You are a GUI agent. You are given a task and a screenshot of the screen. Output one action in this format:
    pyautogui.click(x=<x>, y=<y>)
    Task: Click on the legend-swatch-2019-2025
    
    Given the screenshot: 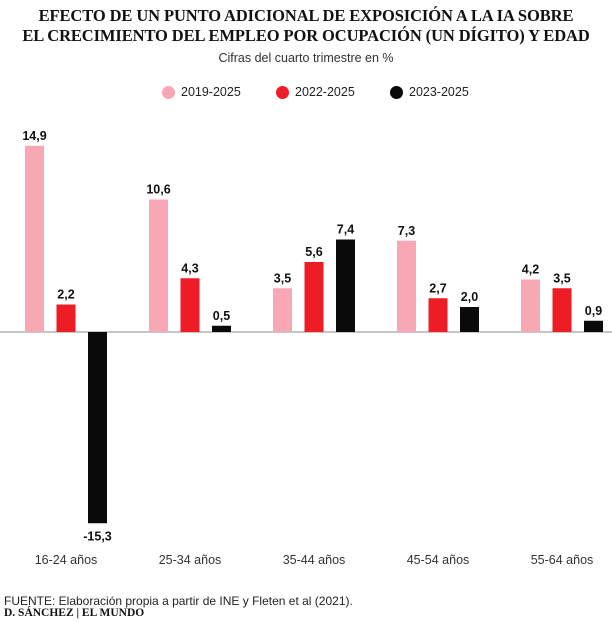 What is the action you would take?
    pyautogui.click(x=168, y=92)
    